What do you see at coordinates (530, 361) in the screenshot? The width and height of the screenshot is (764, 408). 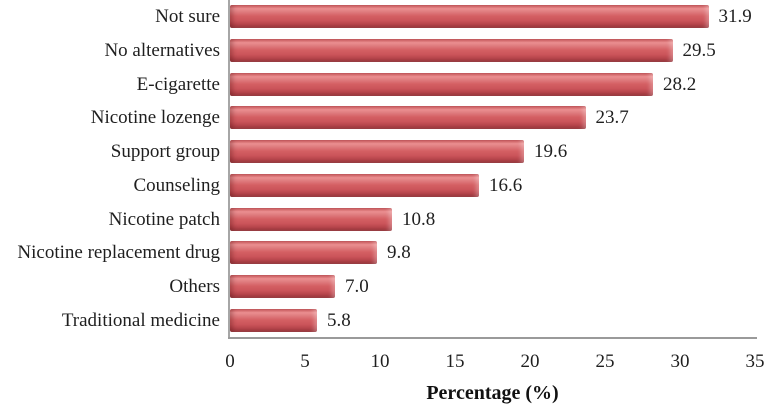 I see `x-tick-label: 20` at bounding box center [530, 361].